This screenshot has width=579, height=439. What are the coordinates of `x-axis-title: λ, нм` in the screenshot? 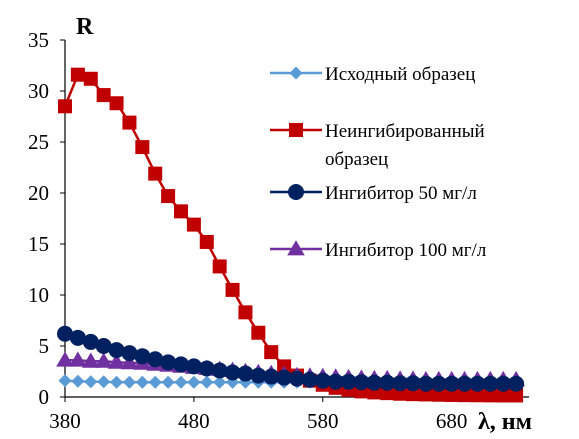 It's located at (505, 422).